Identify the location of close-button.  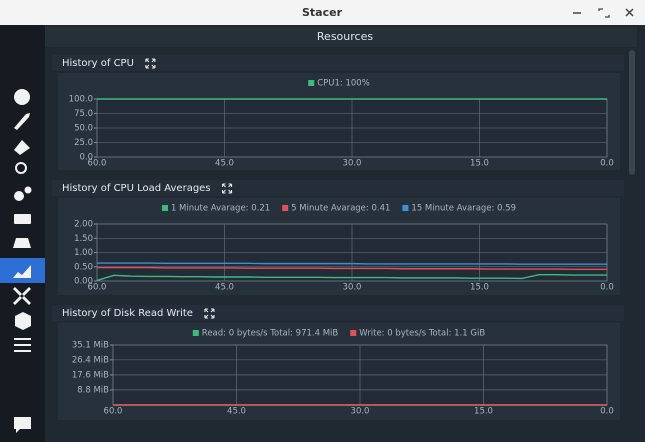
(629, 12).